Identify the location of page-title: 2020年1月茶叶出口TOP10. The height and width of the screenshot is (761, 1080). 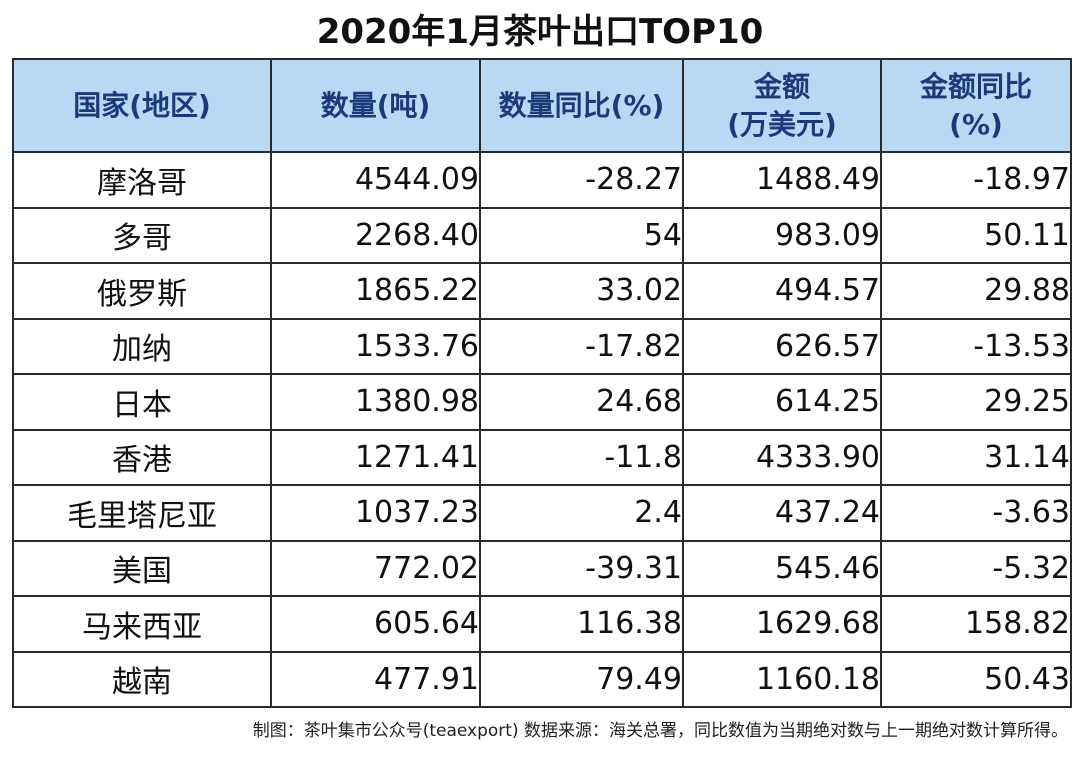
(540, 32).